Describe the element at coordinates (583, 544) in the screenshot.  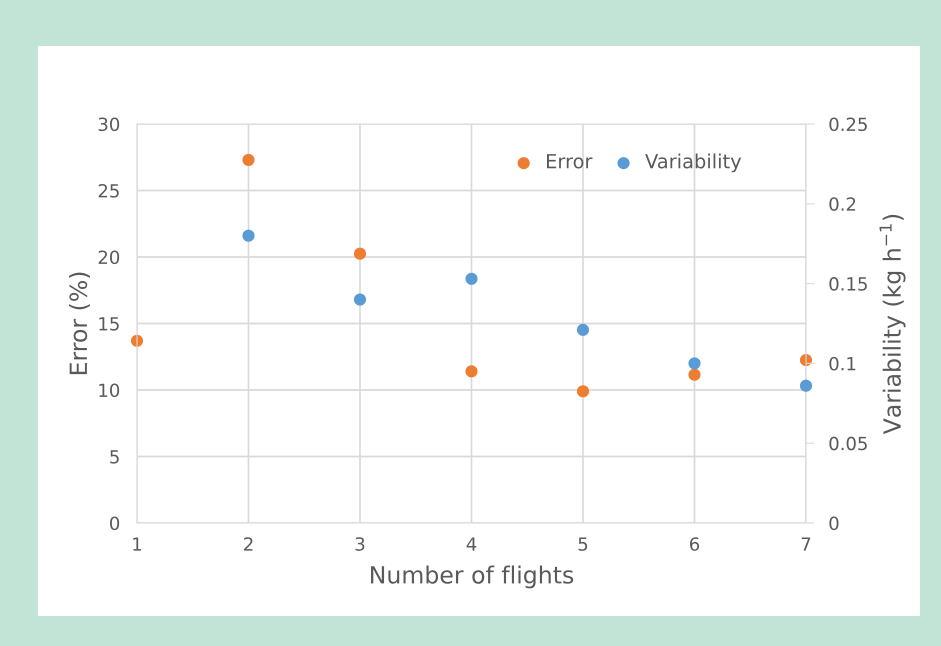
I see `x-tick-label: 5` at that location.